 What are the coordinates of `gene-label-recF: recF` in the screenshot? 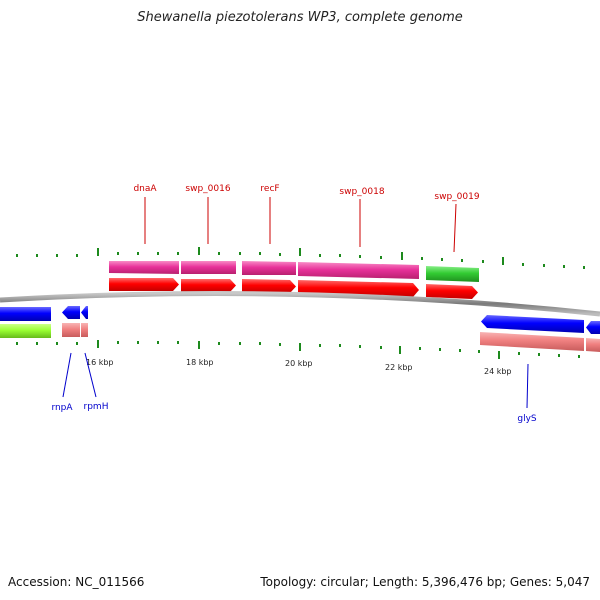 It's located at (269, 189).